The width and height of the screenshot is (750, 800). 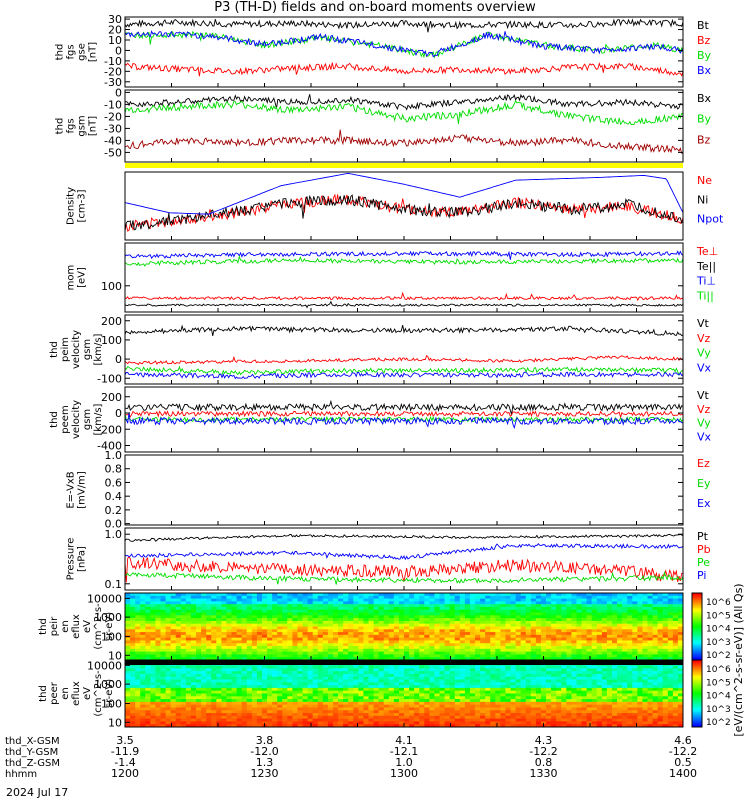 I want to click on y-tick-label: 30, so click(x=115, y=19).